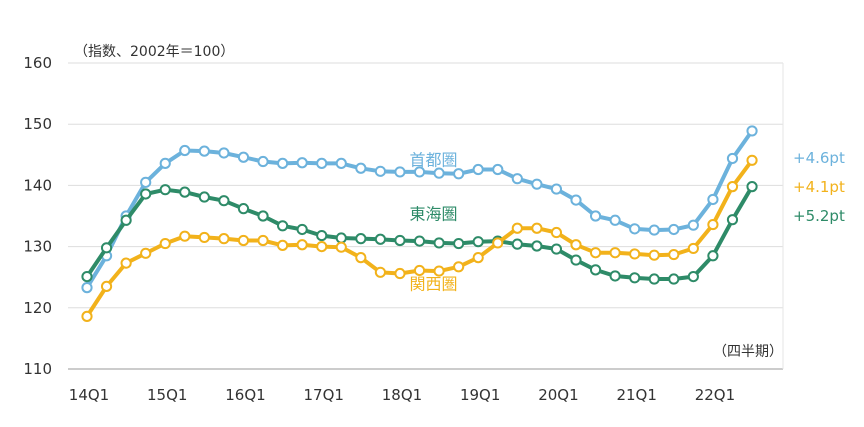 The height and width of the screenshot is (427, 864). I want to click on x-tick-label-17Q1: 17Q1, so click(324, 395).